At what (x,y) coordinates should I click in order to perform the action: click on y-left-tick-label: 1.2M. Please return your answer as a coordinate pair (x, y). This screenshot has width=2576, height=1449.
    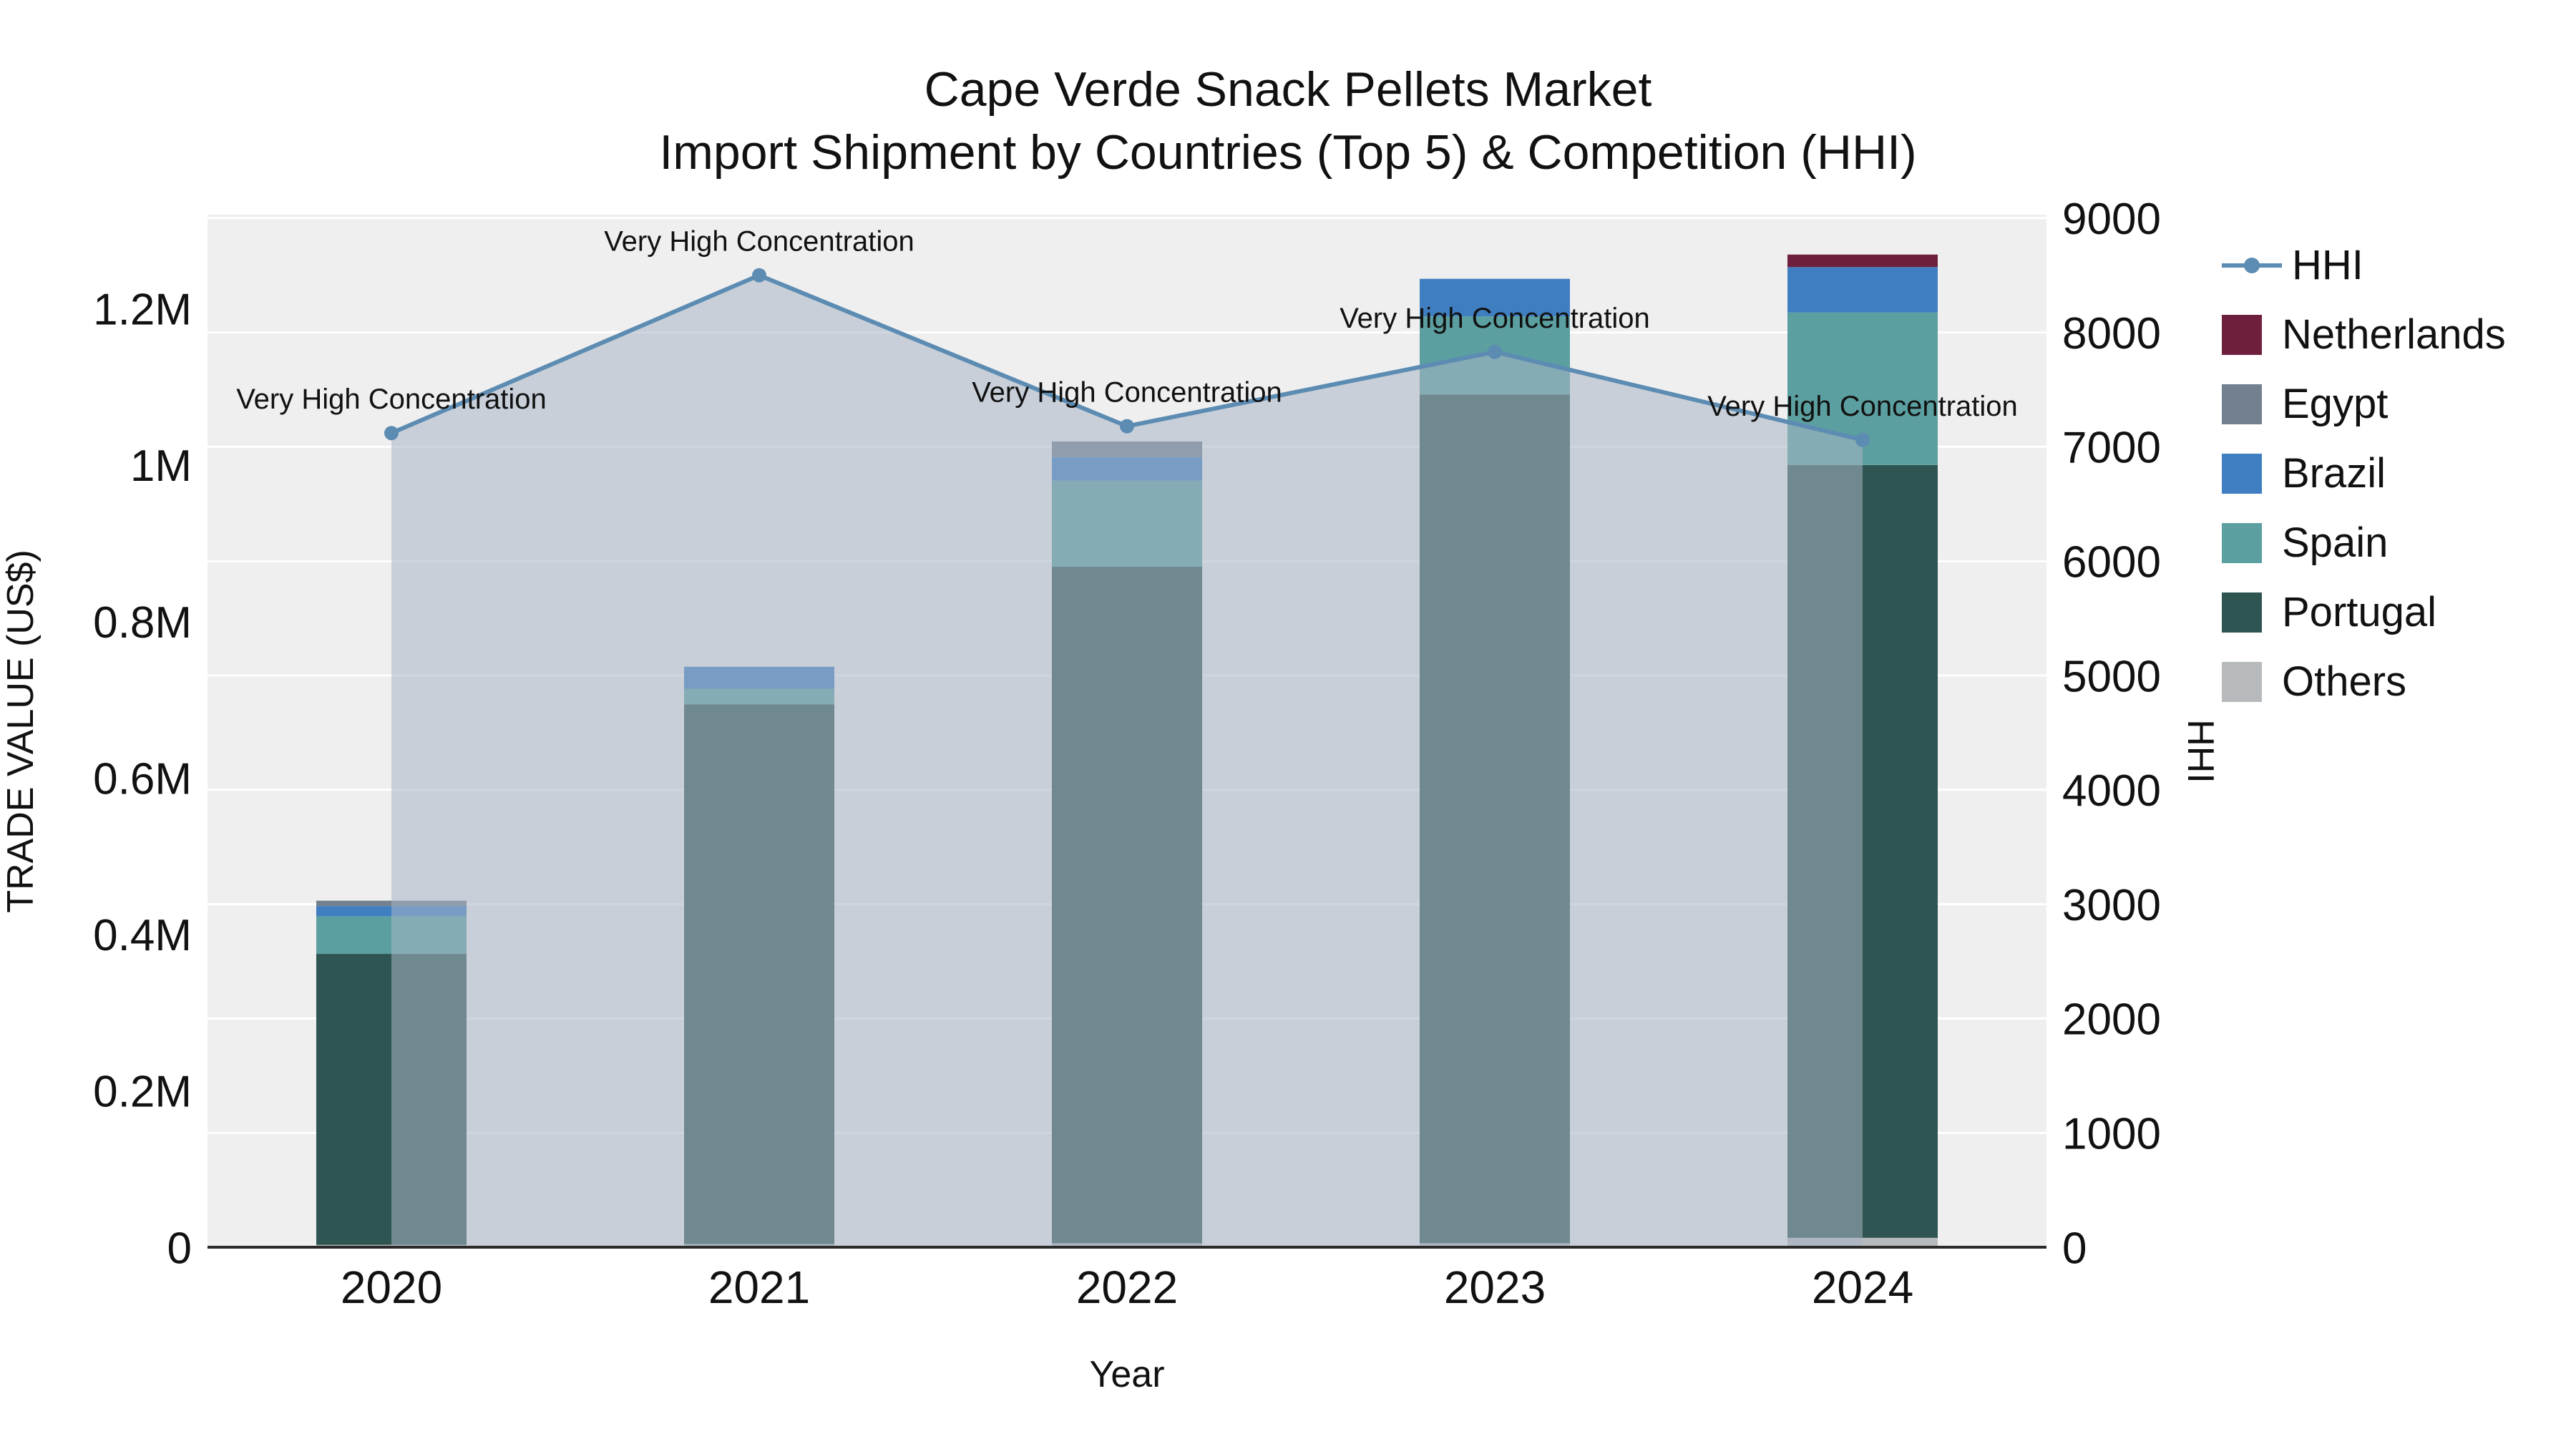
    Looking at the image, I should click on (142, 310).